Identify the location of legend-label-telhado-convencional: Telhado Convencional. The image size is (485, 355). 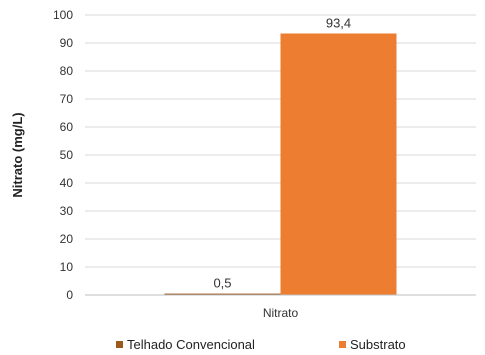
(191, 344).